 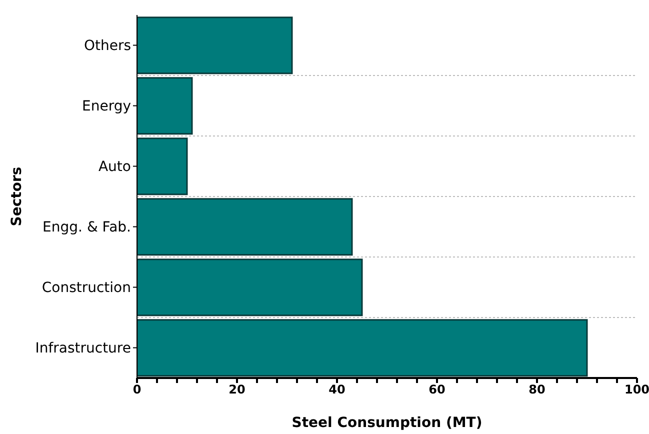 I want to click on y-tick-label: Auto, so click(x=114, y=167).